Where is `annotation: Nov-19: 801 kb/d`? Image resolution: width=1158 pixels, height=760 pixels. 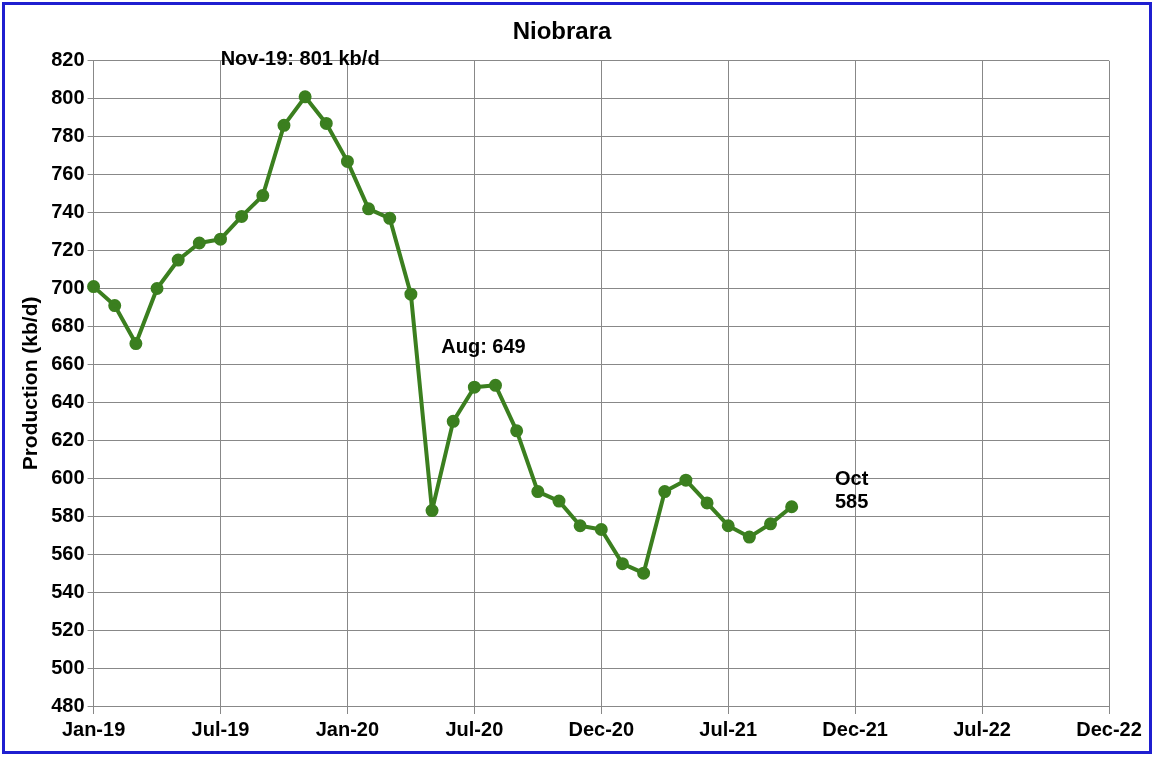
annotation: Nov-19: 801 kb/d is located at coordinates (300, 57).